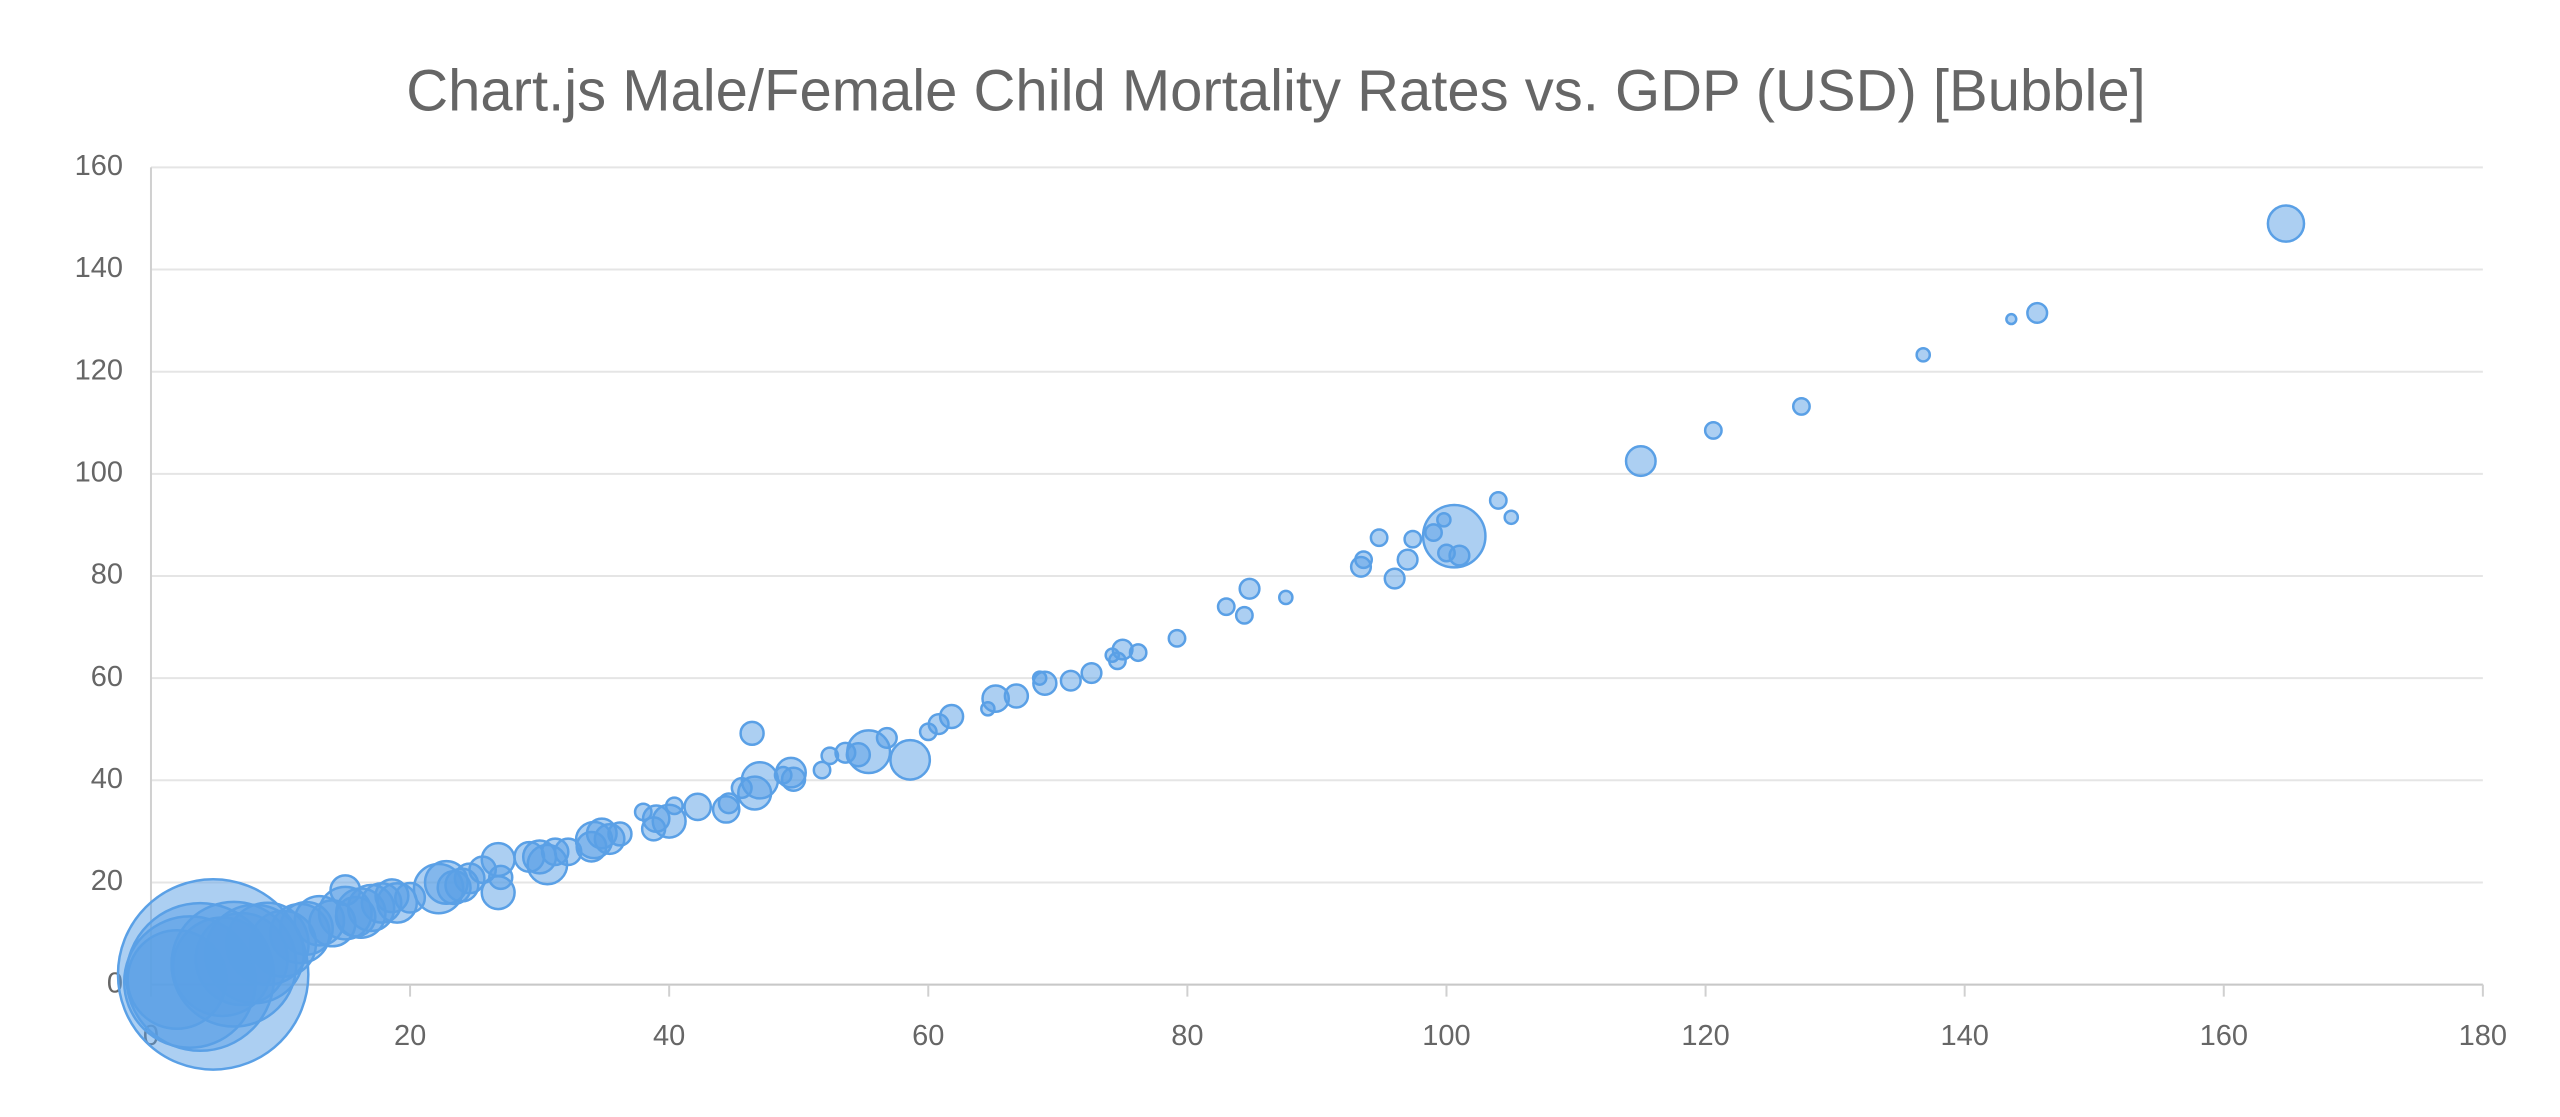 This screenshot has height=1117, width=2560. Describe the element at coordinates (99, 370) in the screenshot. I see `y-tick-label: 120` at that location.